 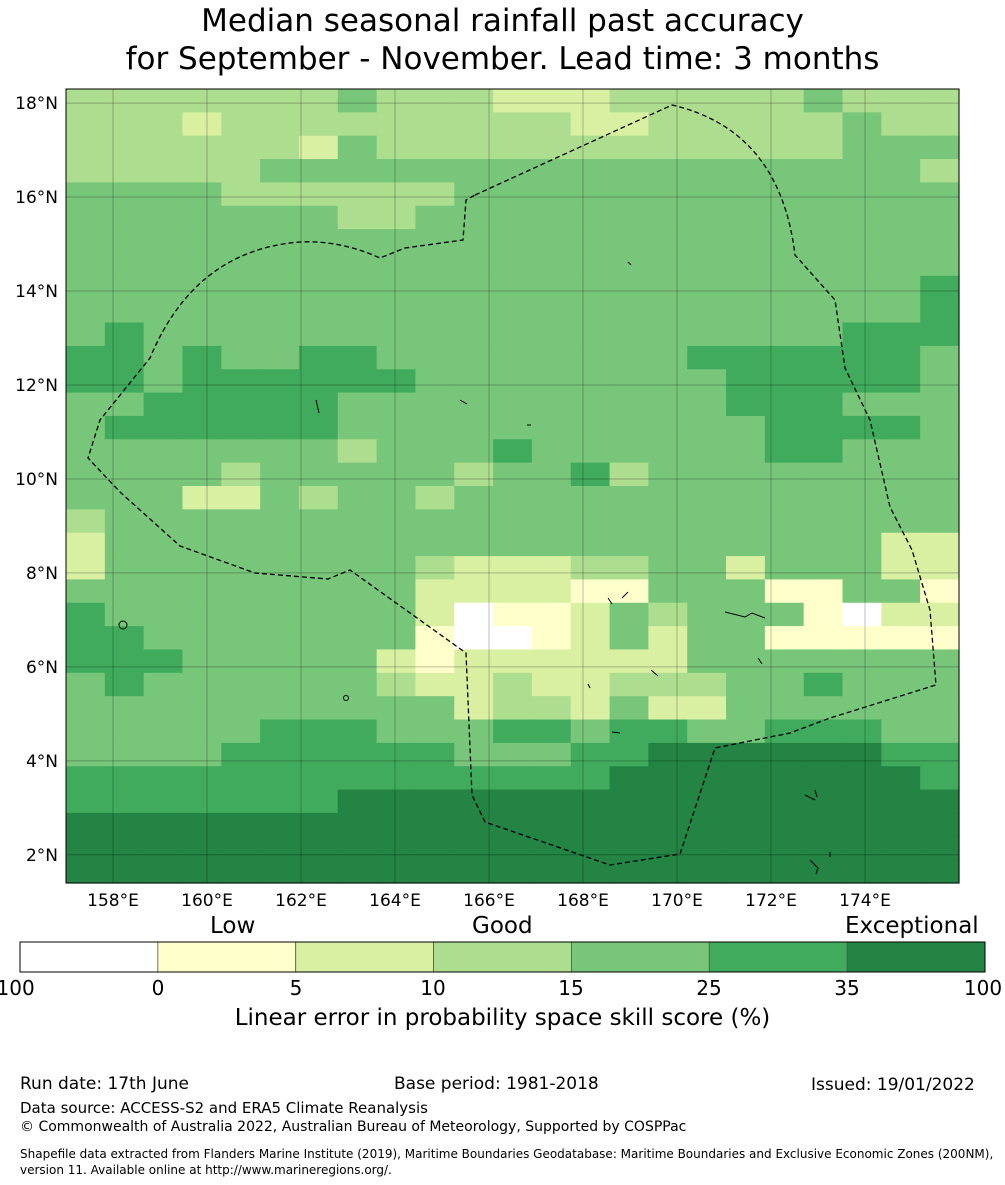 I want to click on category-label-exceptional: Exceptional, so click(x=912, y=926).